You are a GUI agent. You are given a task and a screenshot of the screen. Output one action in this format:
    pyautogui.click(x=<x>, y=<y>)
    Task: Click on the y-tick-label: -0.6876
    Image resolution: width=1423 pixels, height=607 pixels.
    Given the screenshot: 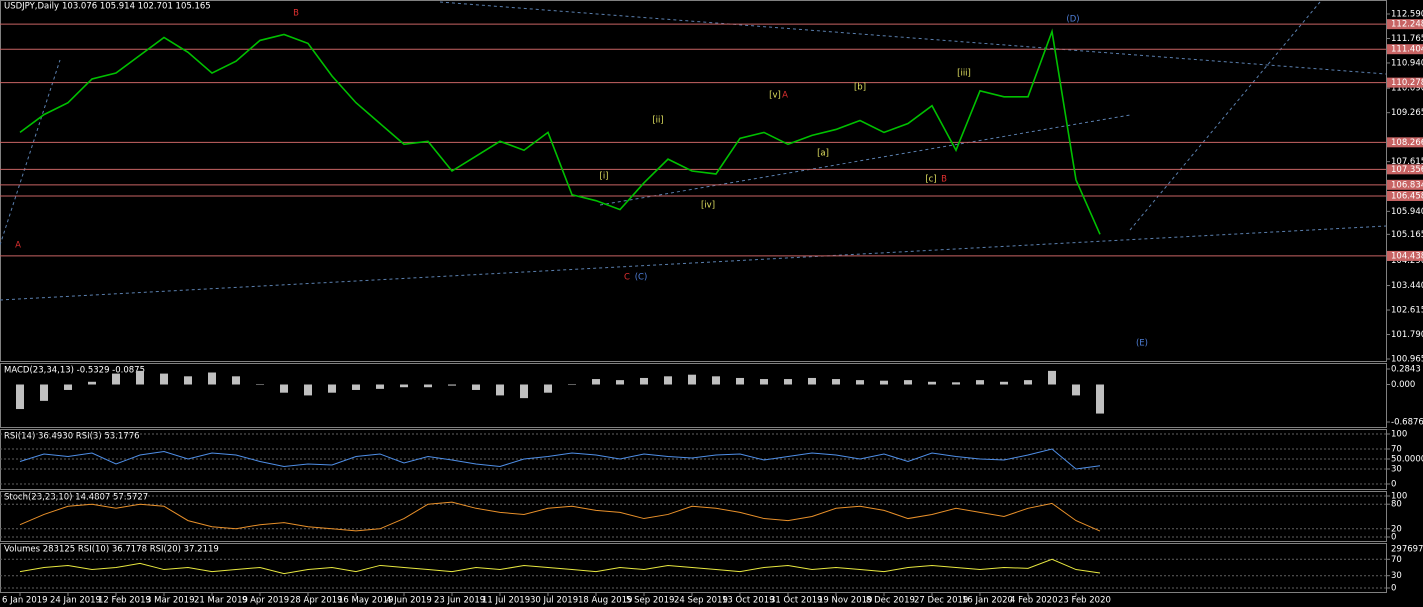 What is the action you would take?
    pyautogui.click(x=1407, y=423)
    